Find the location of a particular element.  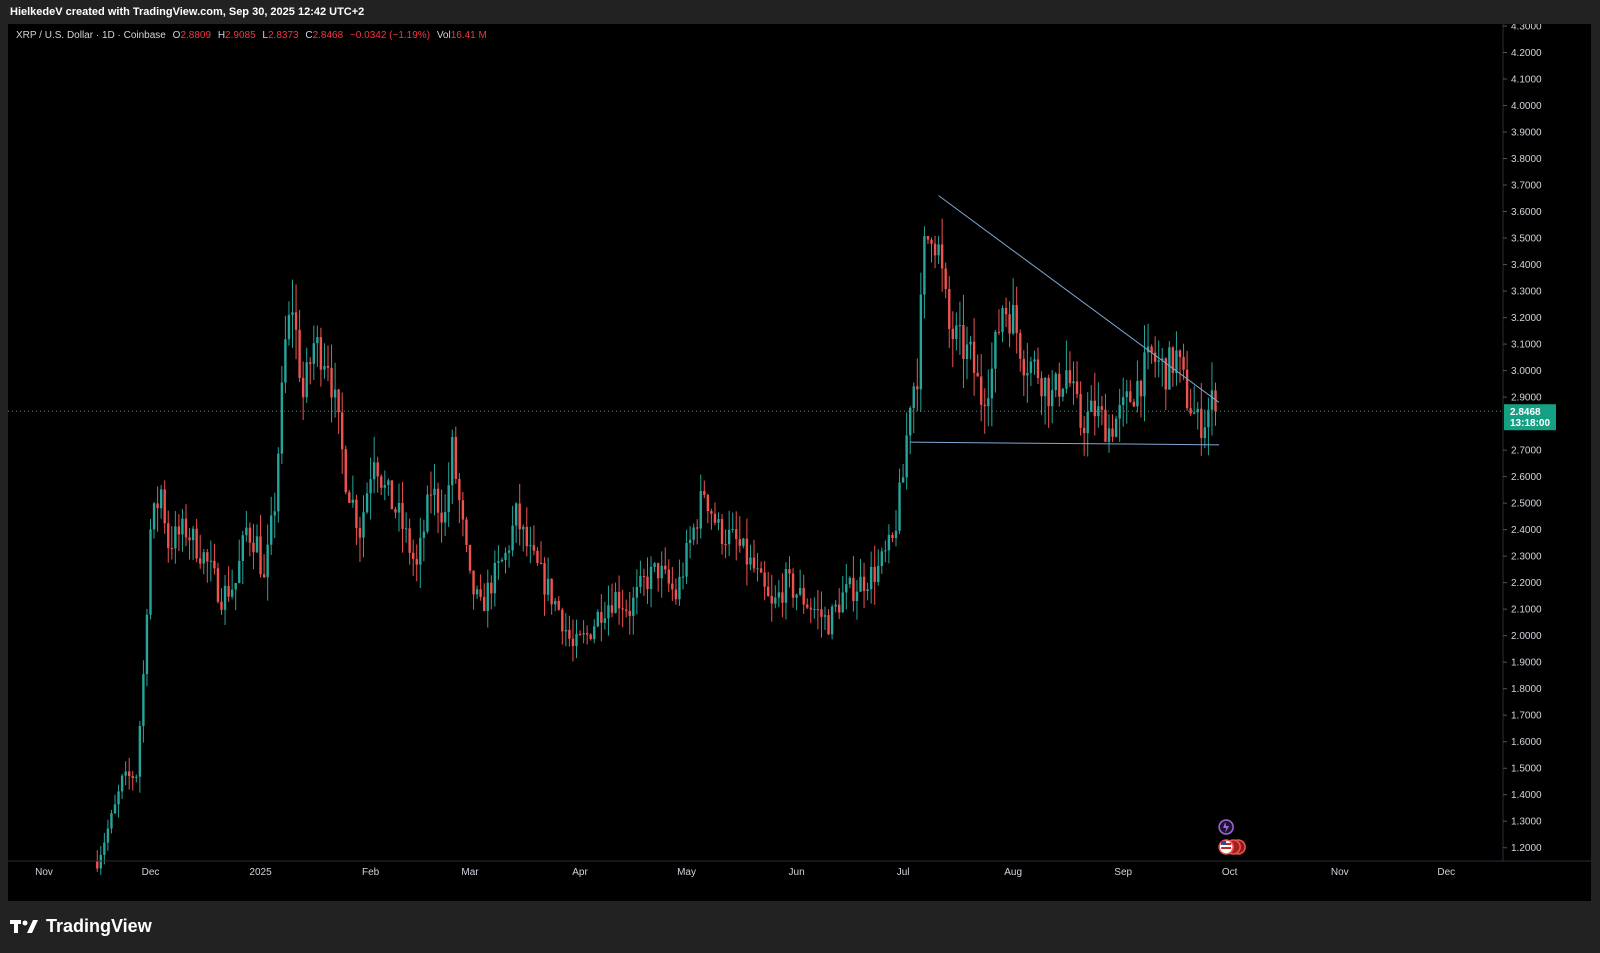

y-tick-label: 1.3000 is located at coordinates (1526, 822).